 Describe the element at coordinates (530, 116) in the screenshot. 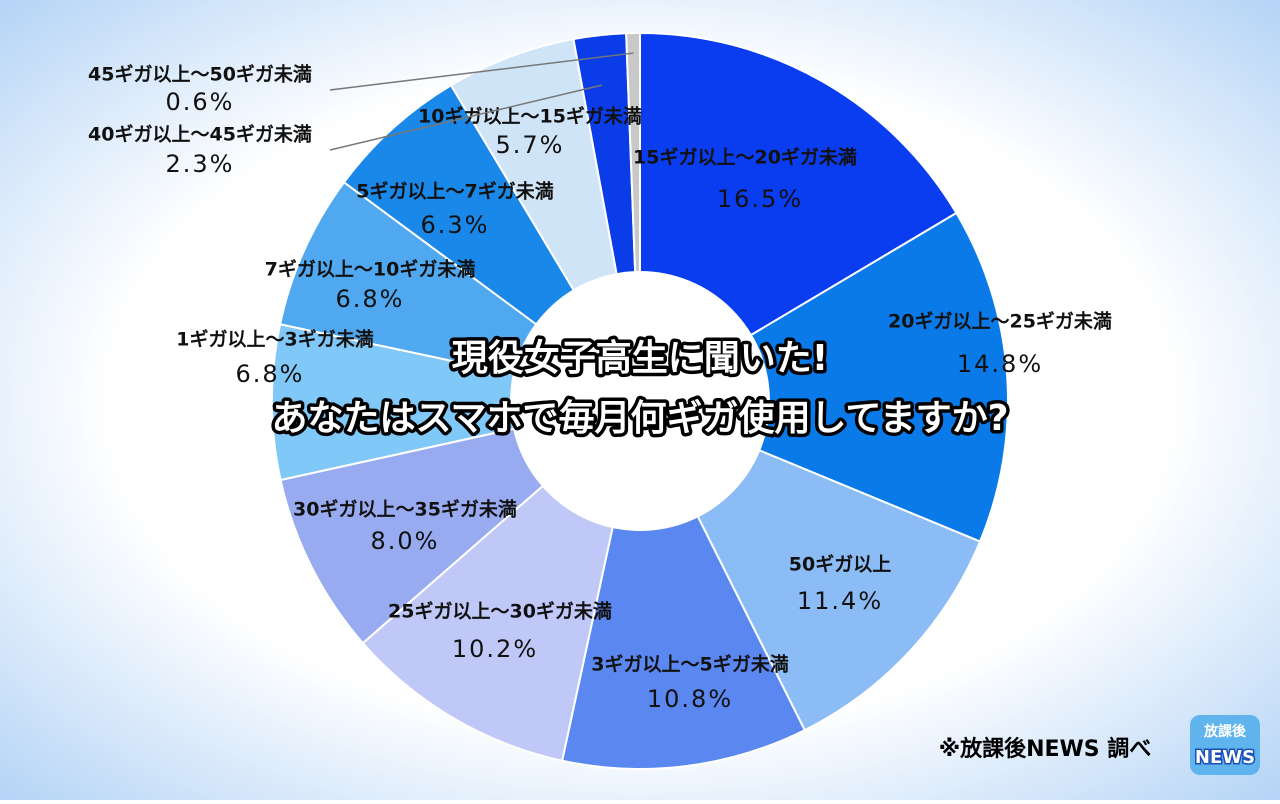

I see `slice-label: 10ギガ以上〜15ギガ未満` at that location.